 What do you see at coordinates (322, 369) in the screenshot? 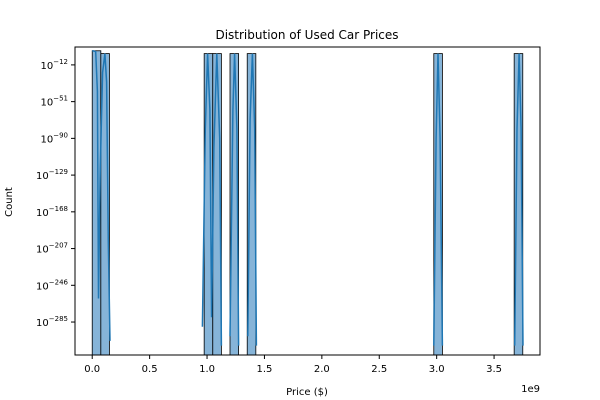
I see `x-tick-label: 2.0` at bounding box center [322, 369].